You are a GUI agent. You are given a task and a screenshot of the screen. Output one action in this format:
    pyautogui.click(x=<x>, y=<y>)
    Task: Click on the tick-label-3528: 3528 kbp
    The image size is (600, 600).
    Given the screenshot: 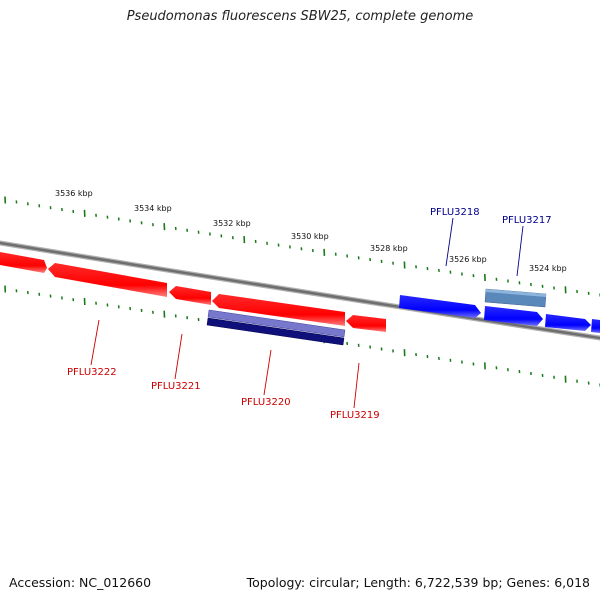 What is the action you would take?
    pyautogui.click(x=389, y=248)
    